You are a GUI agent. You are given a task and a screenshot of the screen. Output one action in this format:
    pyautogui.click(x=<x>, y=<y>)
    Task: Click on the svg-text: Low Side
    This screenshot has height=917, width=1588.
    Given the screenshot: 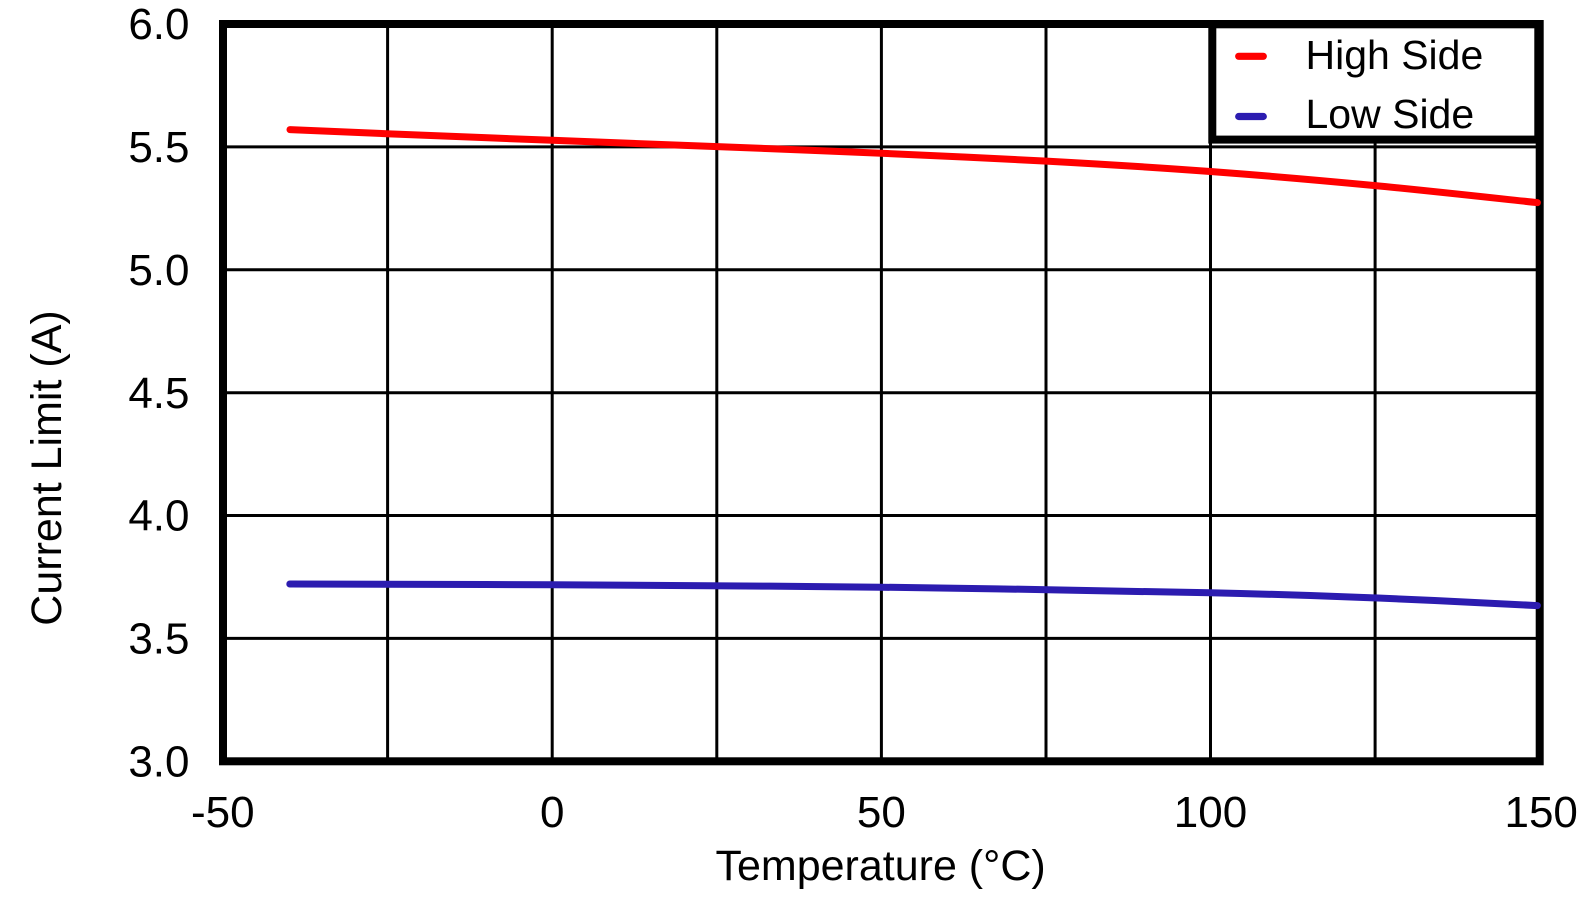 What is the action you would take?
    pyautogui.click(x=1390, y=114)
    